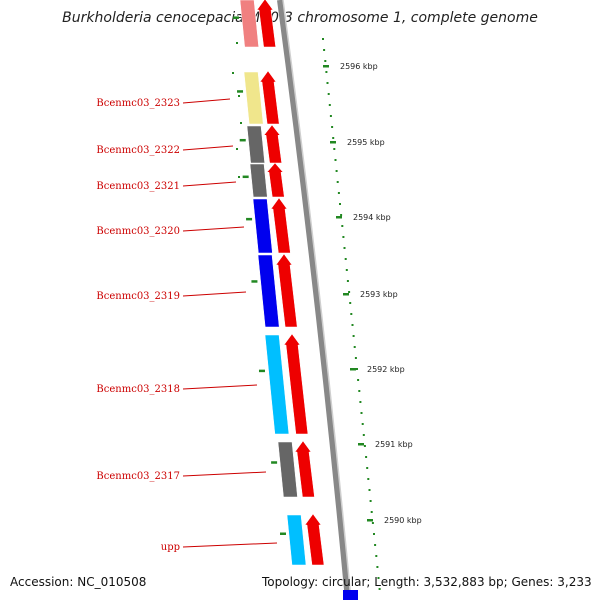  What do you see at coordinates (138, 150) in the screenshot?
I see `gene-label-bcenmc03_2322: Bcenmc03_2322` at bounding box center [138, 150].